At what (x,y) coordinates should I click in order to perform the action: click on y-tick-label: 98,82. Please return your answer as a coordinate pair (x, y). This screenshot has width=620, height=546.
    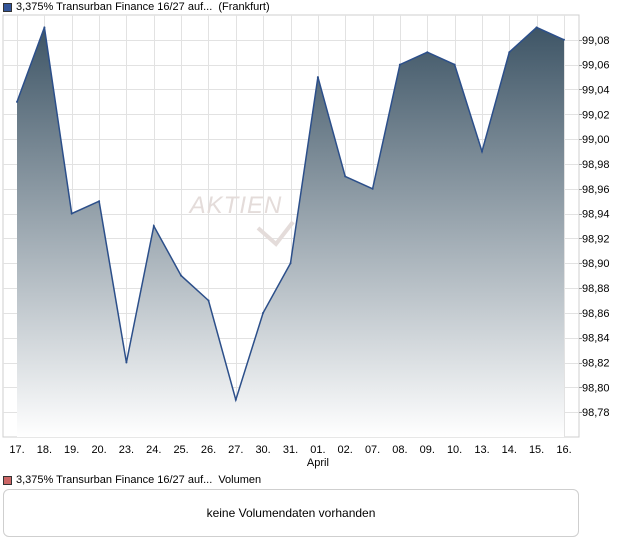
    Looking at the image, I should click on (596, 364).